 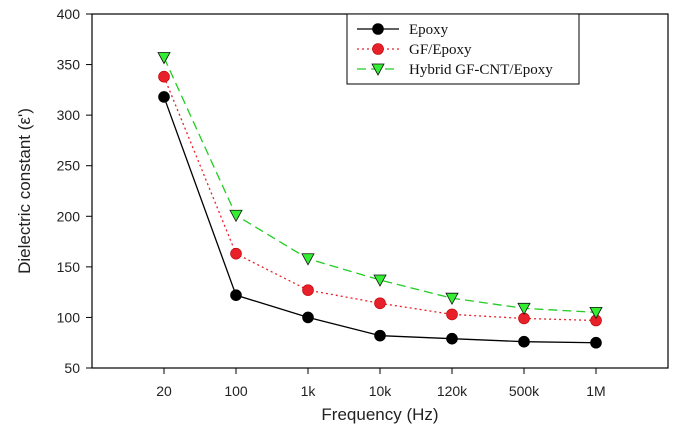 I want to click on legend-box, so click(x=463, y=49).